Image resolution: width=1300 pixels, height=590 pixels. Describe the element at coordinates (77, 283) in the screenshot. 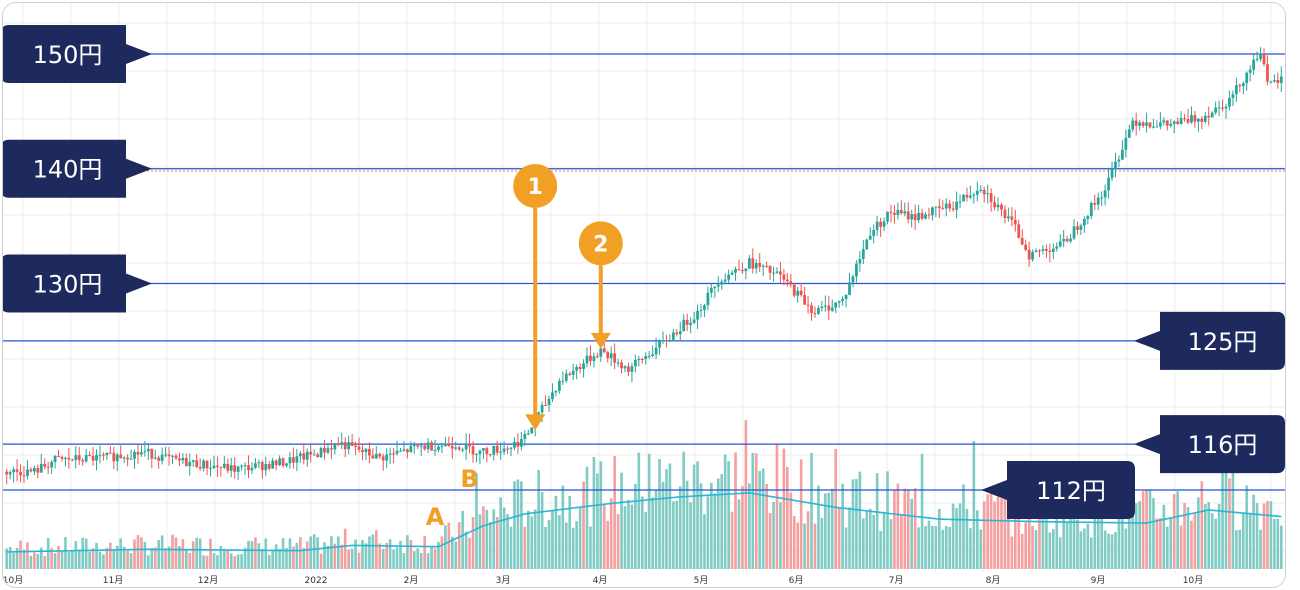

I see `price-level-callout` at that location.